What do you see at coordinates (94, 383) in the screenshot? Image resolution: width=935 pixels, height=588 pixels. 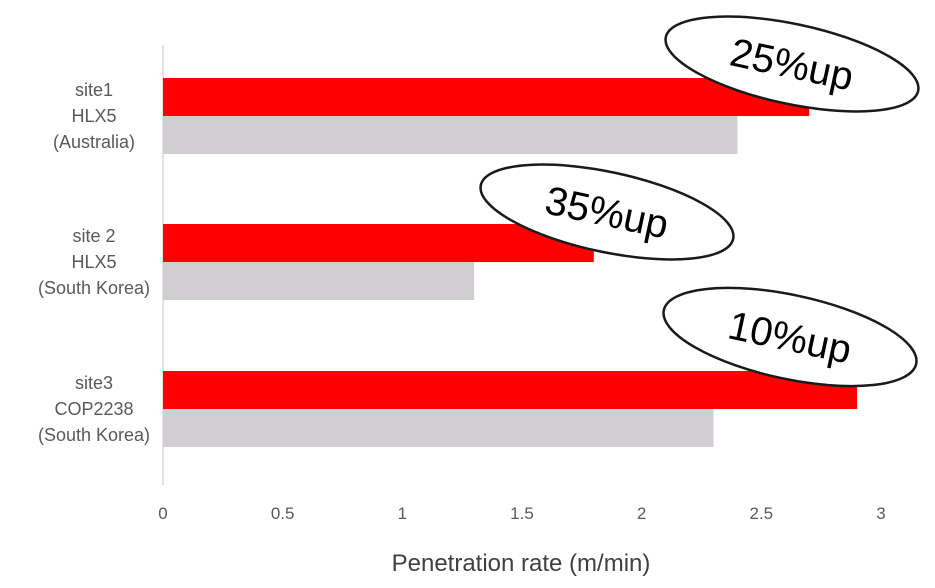 I see `category-label-line: site3` at bounding box center [94, 383].